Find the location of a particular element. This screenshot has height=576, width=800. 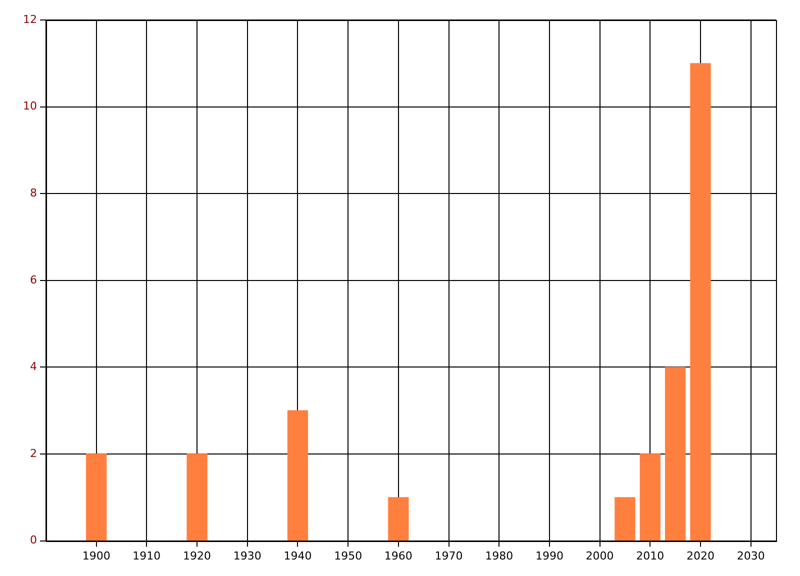

x-tick-label: 1930 is located at coordinates (247, 555).